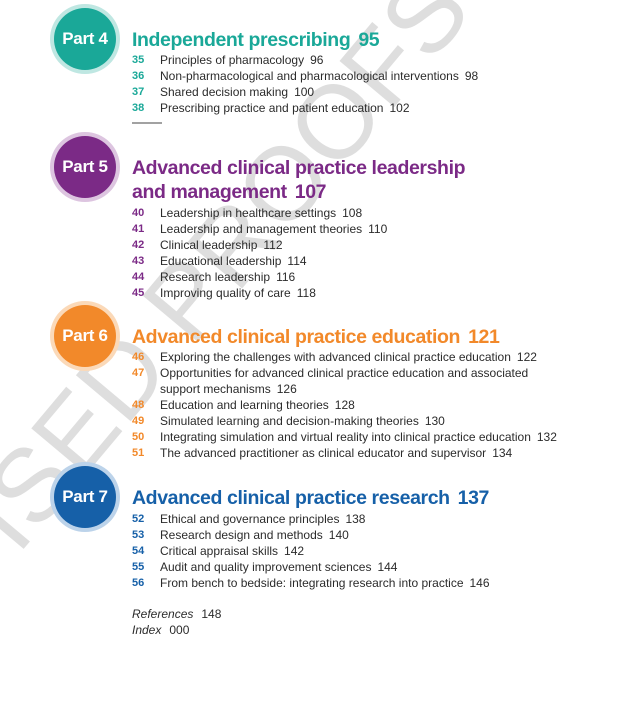 Image resolution: width=622 pixels, height=725 pixels. I want to click on chapter-page: 102, so click(399, 108).